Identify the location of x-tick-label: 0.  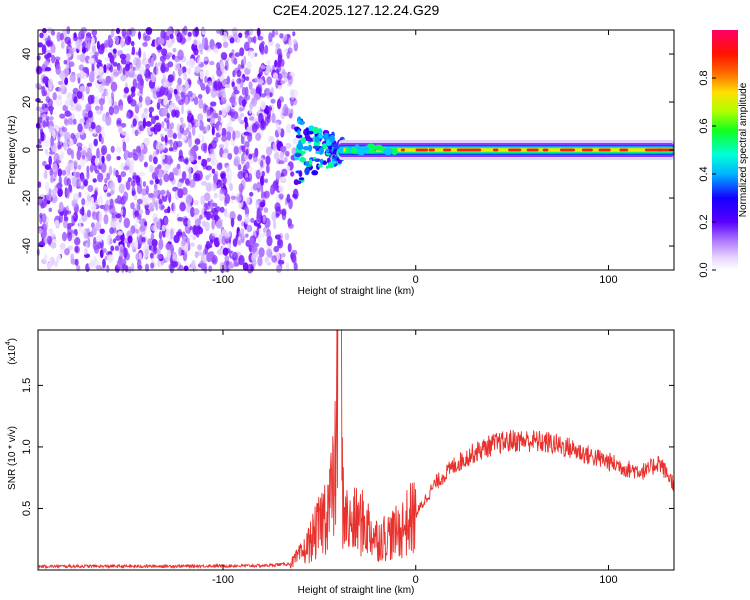
(416, 280).